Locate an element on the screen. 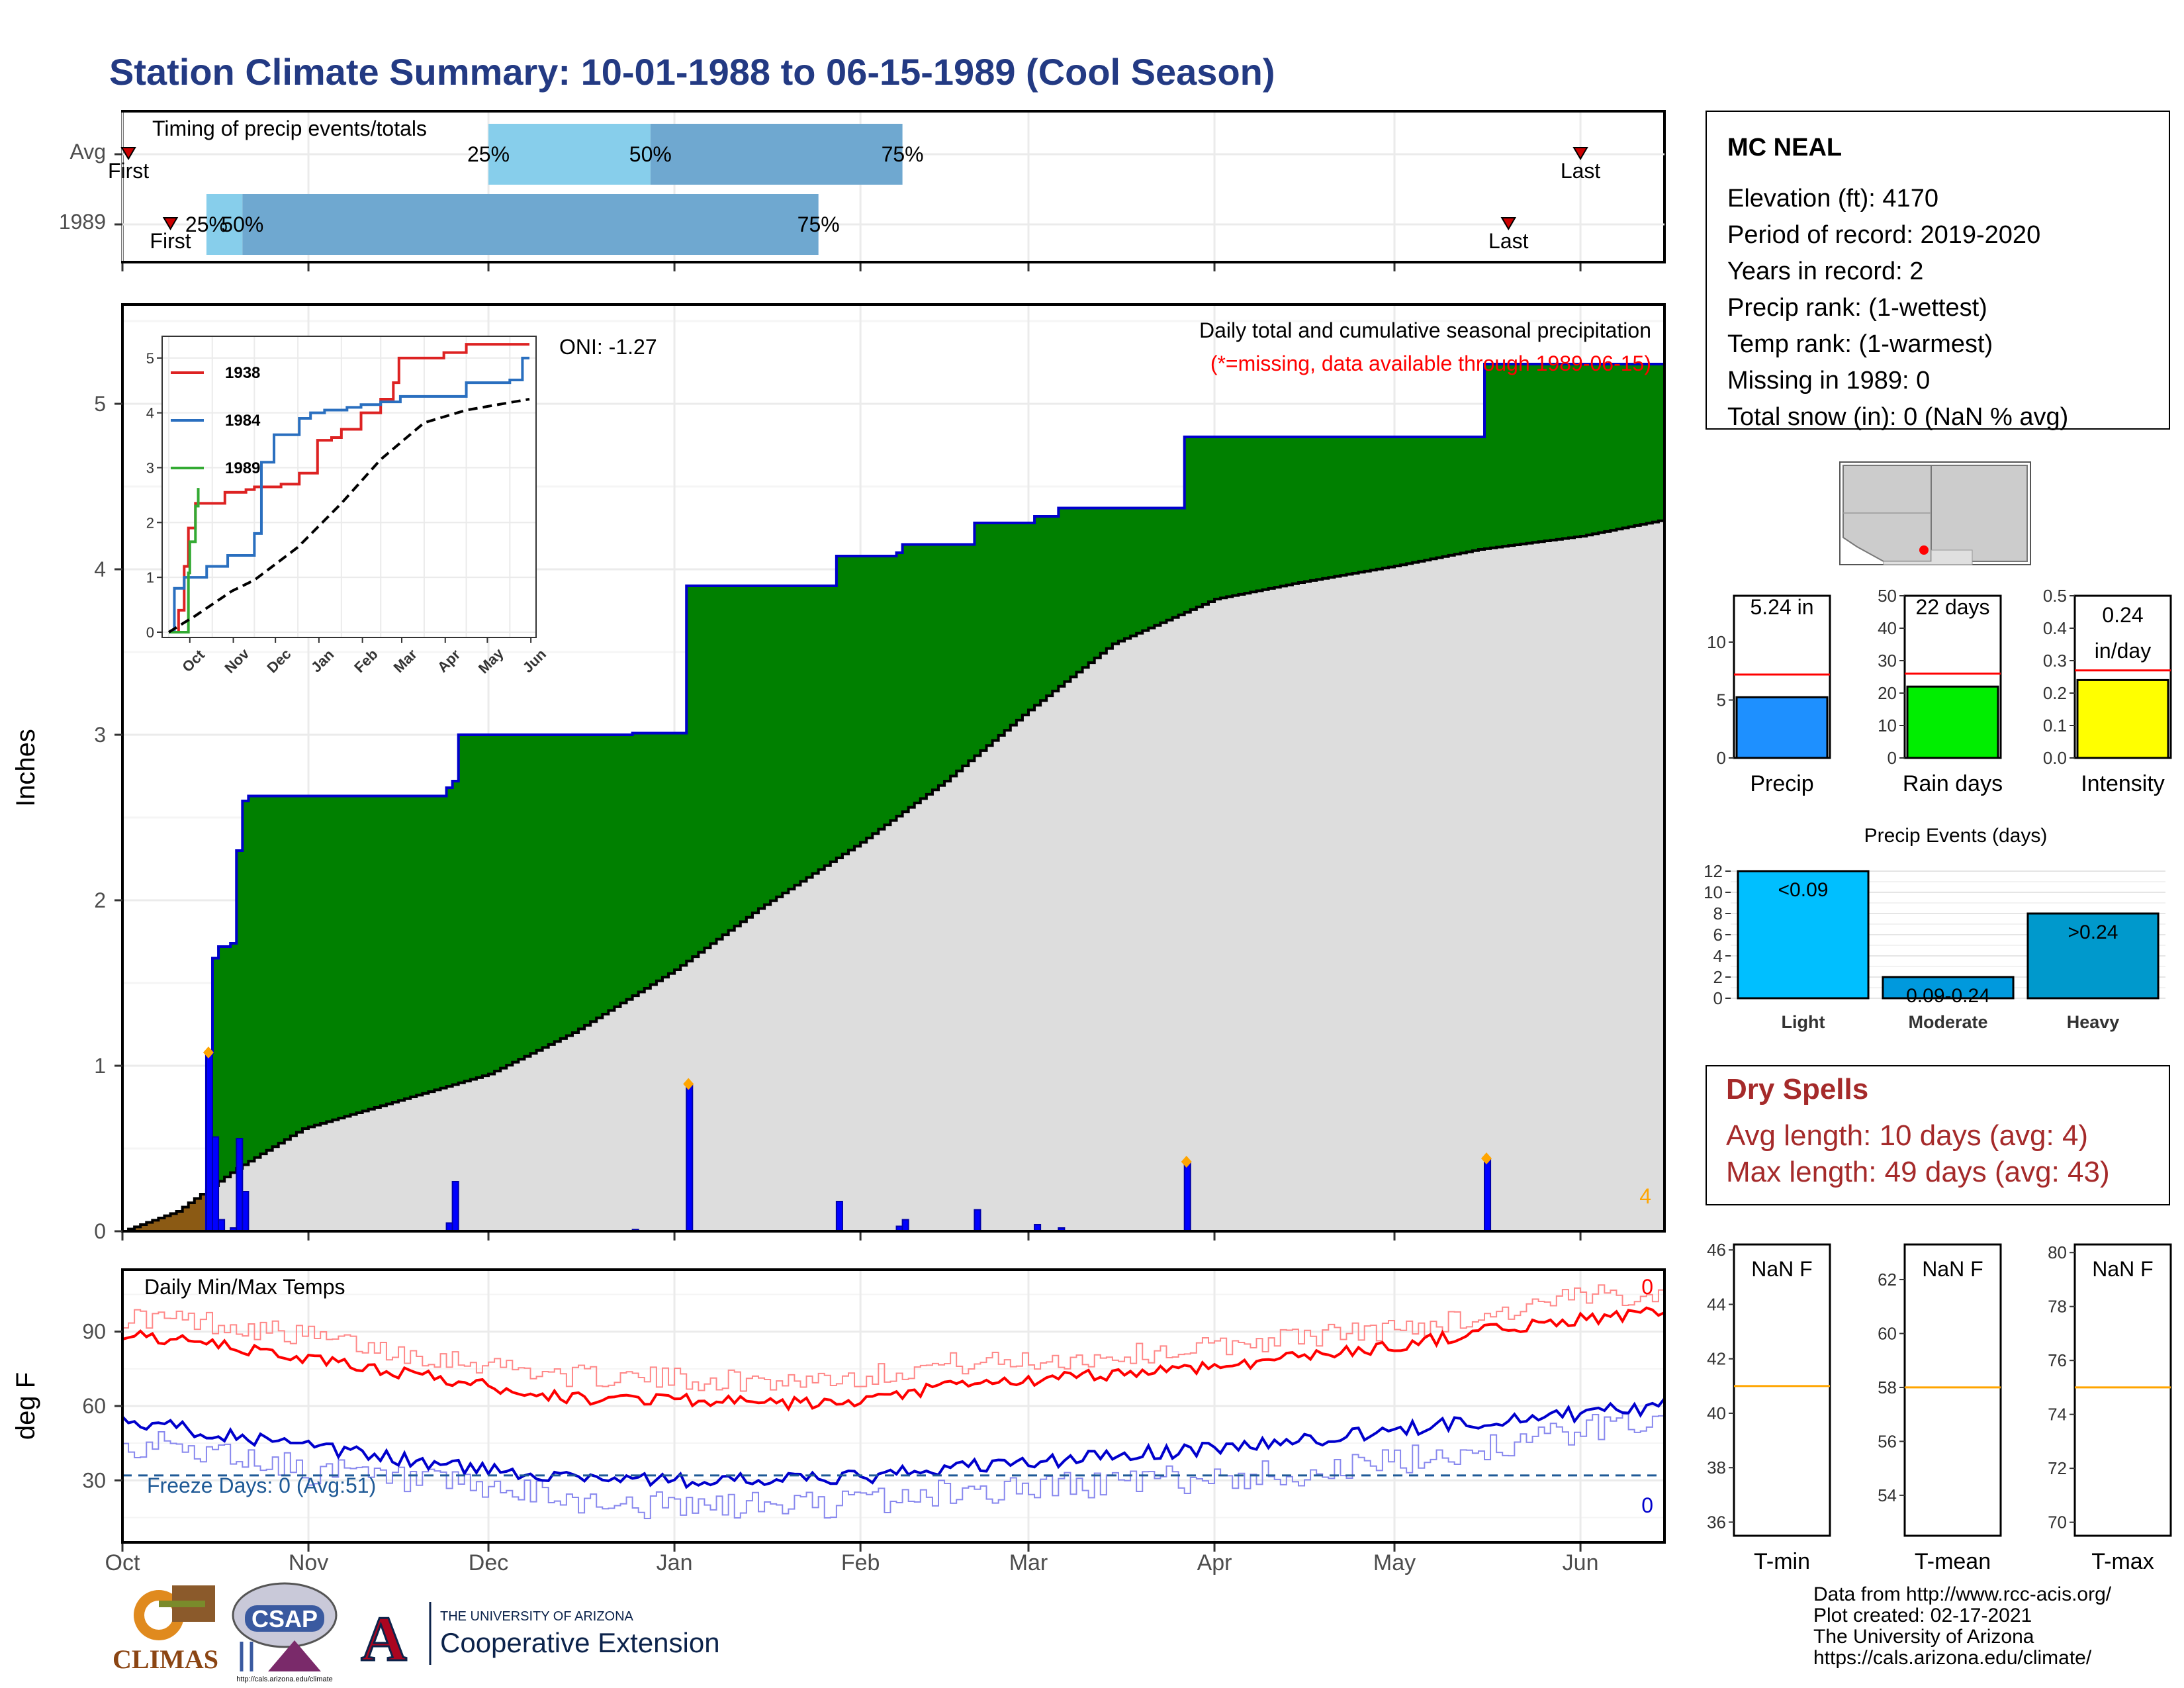  month-tick-label: Apr is located at coordinates (1214, 1562).